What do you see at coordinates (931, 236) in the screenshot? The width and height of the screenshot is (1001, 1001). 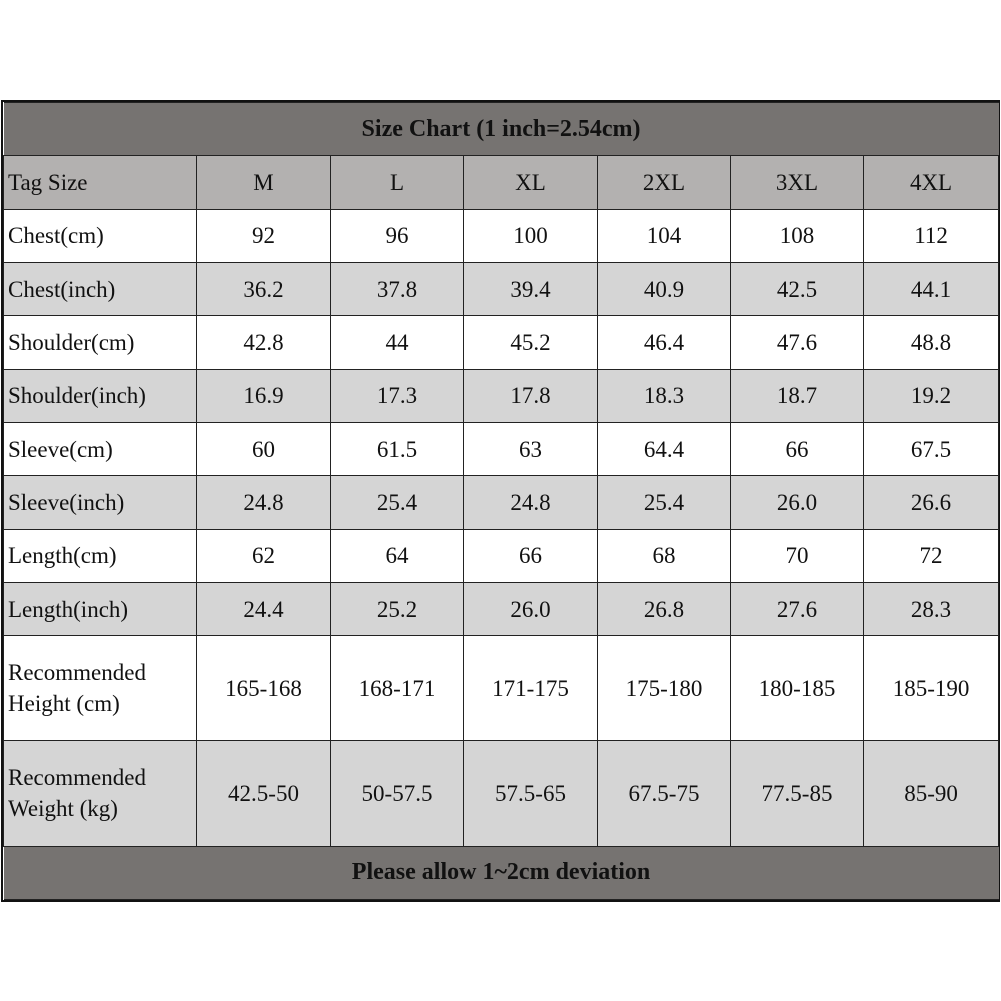 I see `table-cell: 112` at bounding box center [931, 236].